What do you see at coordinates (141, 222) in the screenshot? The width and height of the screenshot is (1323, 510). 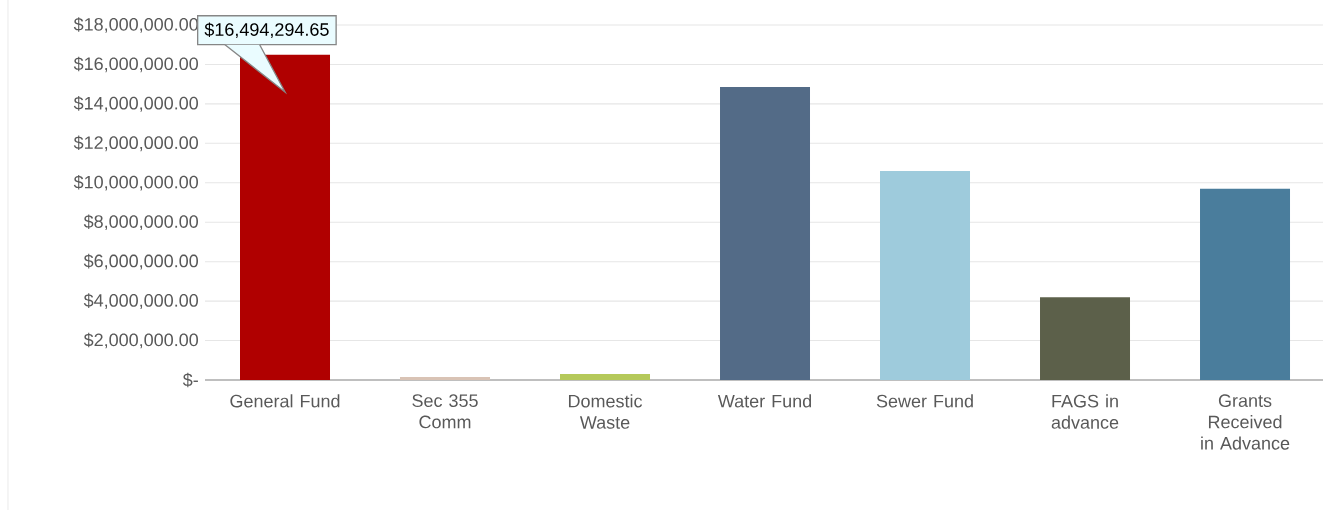 I see `y-tick-label: $8,000,000.00` at bounding box center [141, 222].